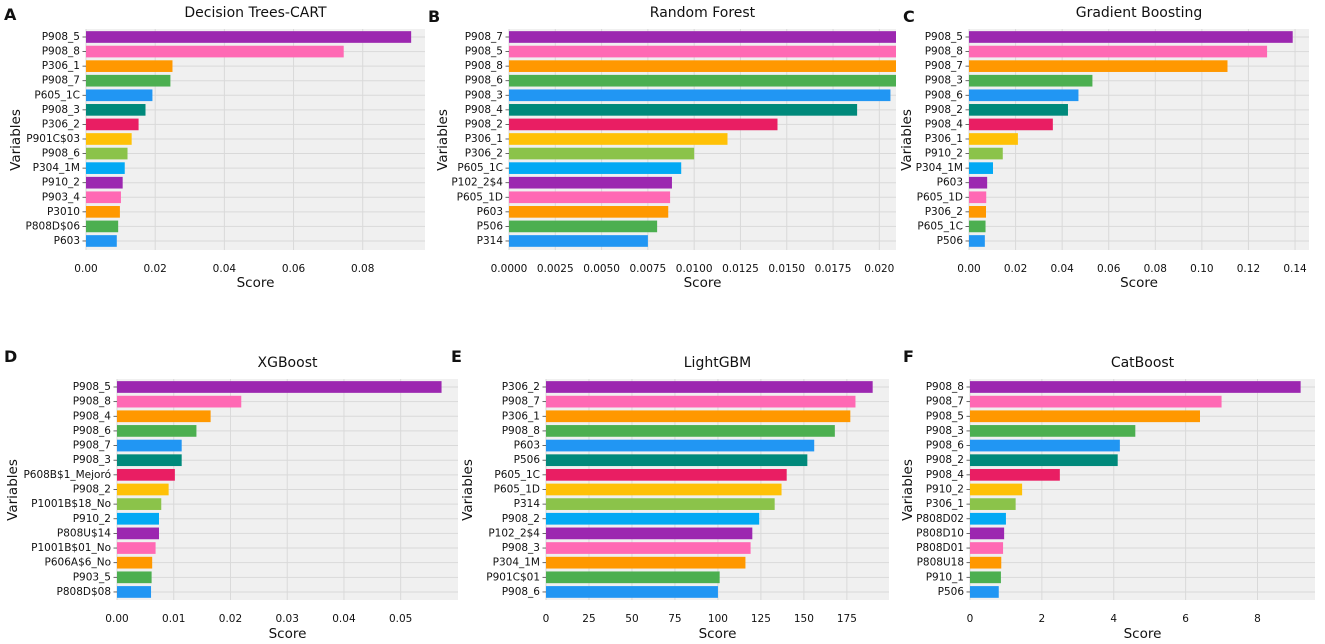 The height and width of the screenshot is (644, 1325). I want to click on x-tick-label: 150, so click(804, 619).